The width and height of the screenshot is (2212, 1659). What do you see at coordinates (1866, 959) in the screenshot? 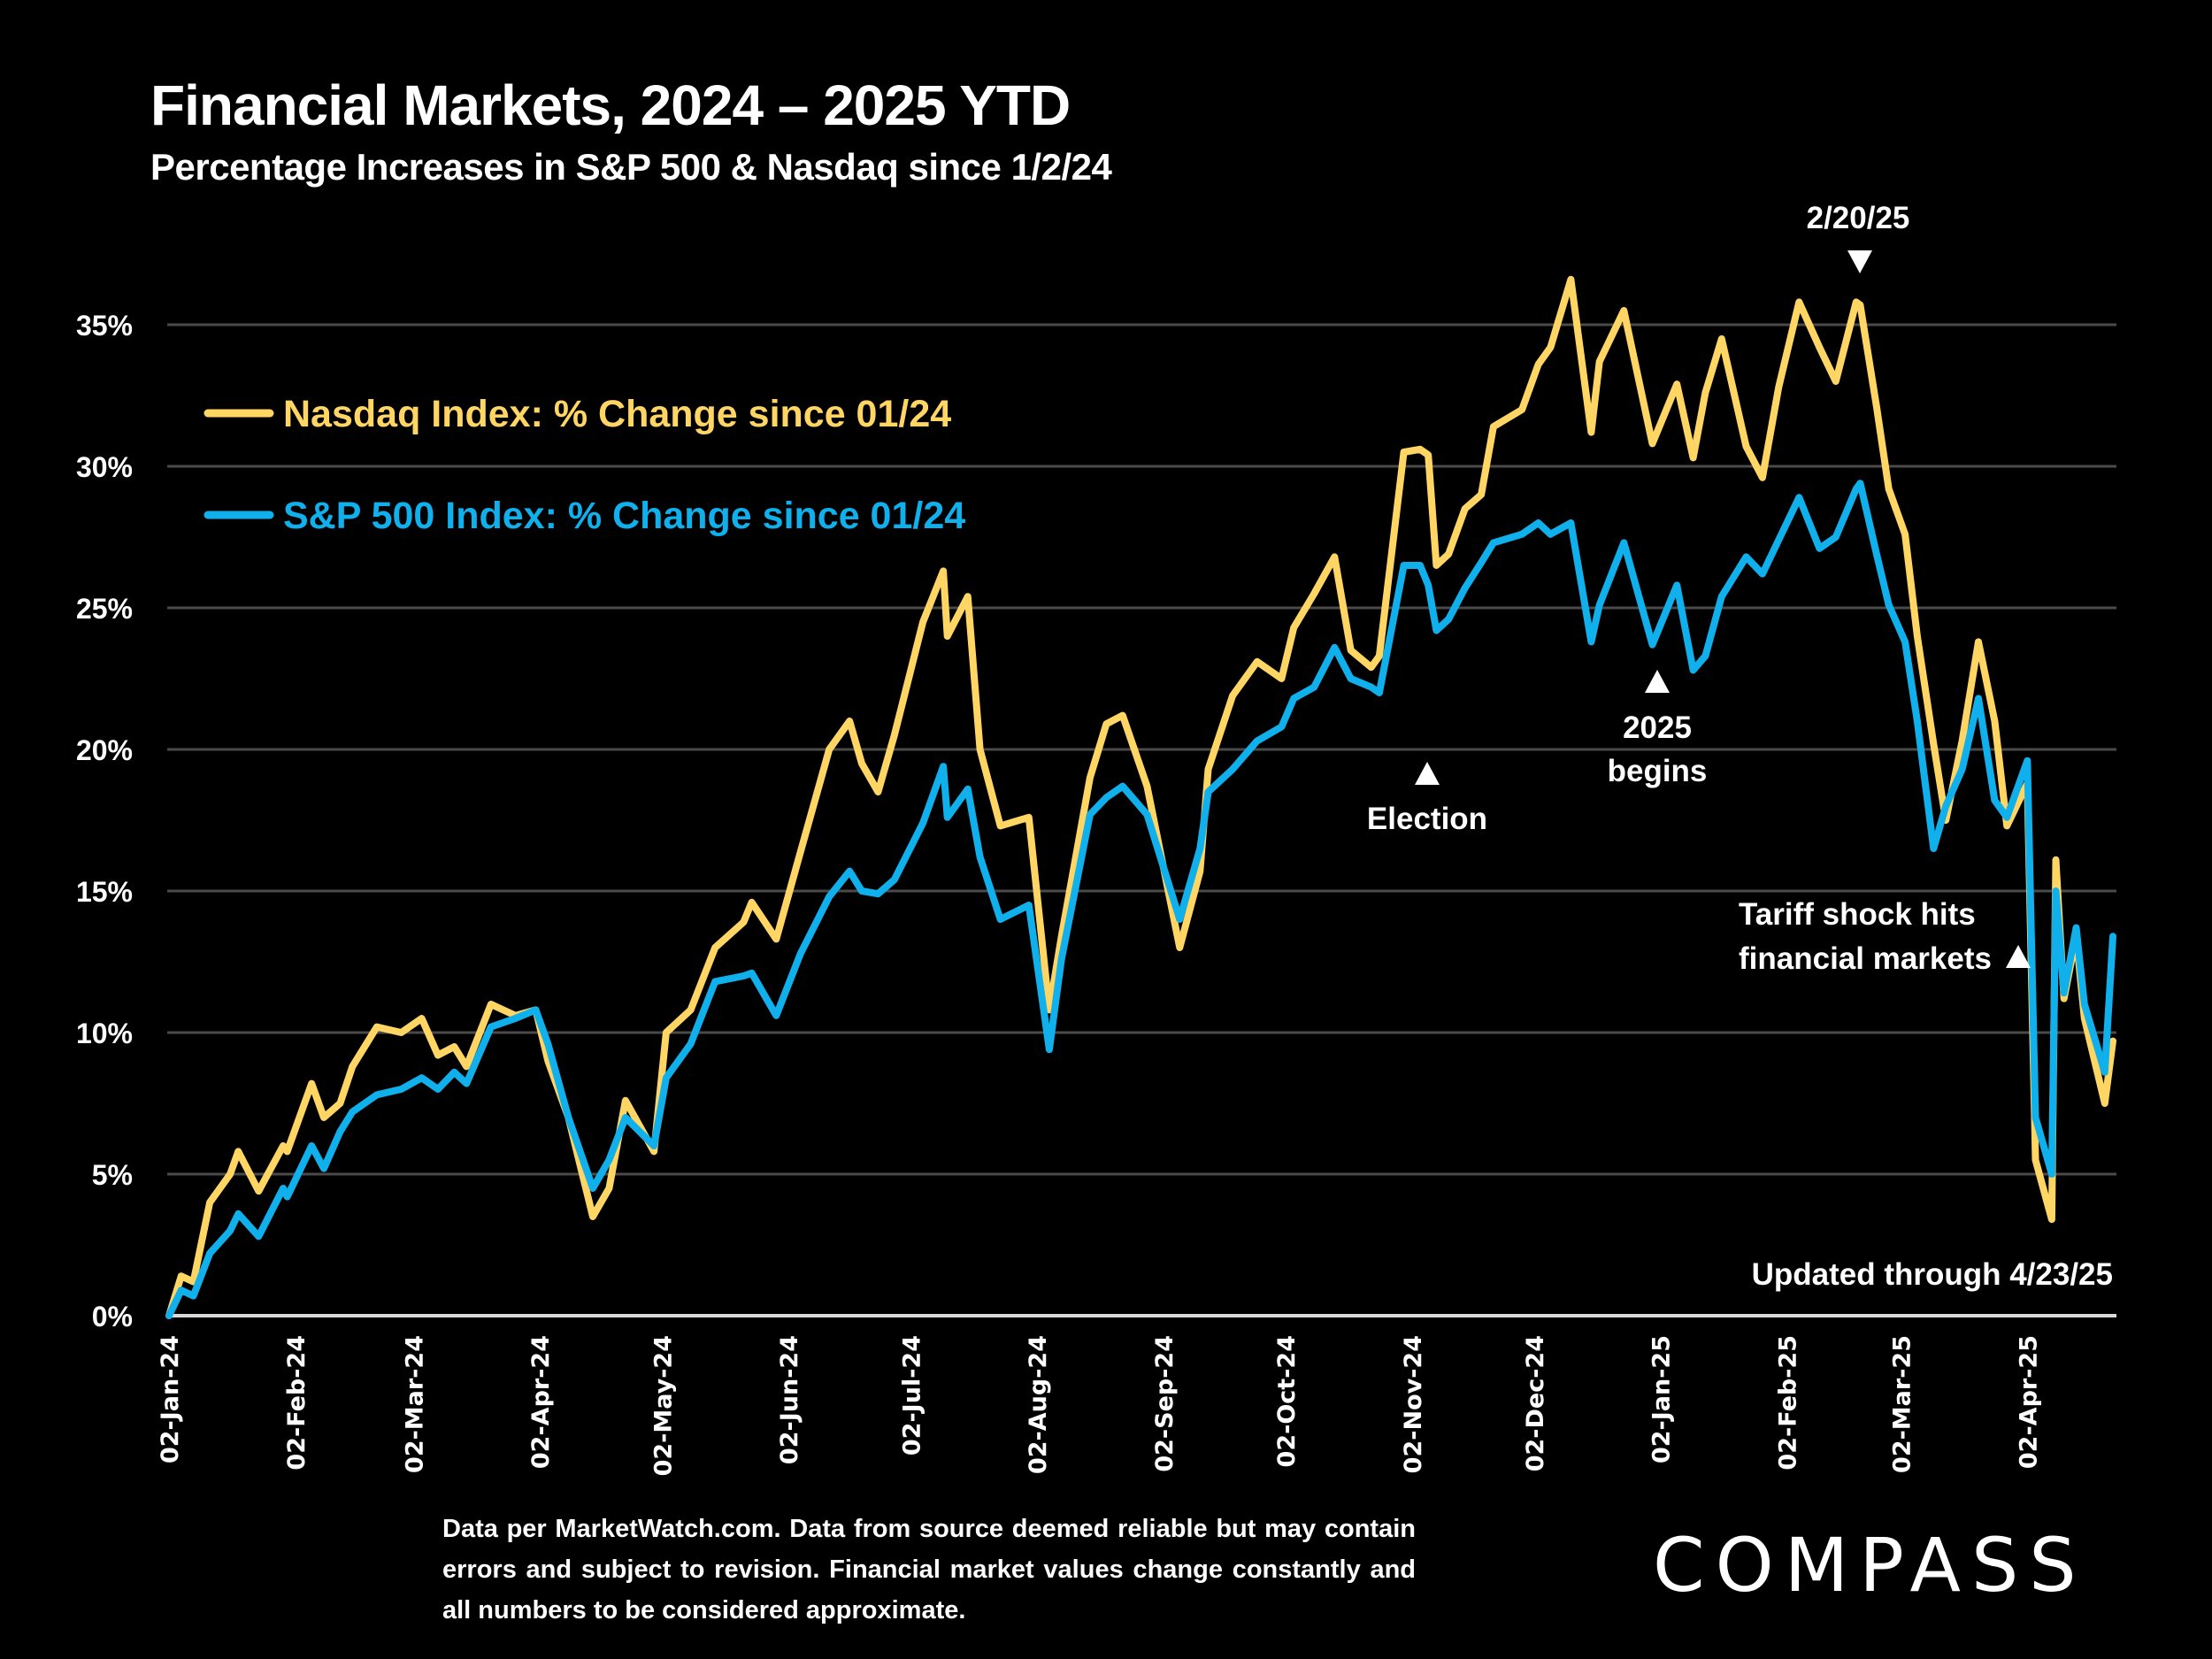
I see `annotation-tariff-line2: financial markets` at bounding box center [1866, 959].